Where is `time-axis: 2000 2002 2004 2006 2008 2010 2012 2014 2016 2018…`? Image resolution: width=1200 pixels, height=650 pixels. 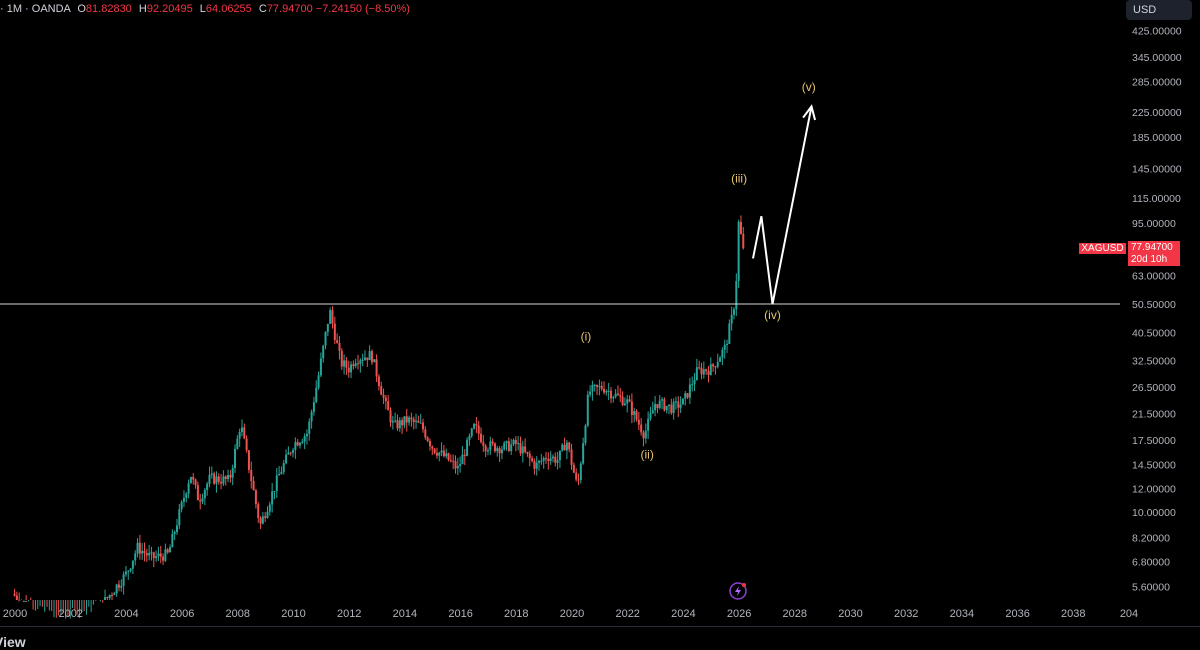 time-axis: 2000 2002 2004 2006 2008 2010 2012 2014 2016 2018… is located at coordinates (570, 614).